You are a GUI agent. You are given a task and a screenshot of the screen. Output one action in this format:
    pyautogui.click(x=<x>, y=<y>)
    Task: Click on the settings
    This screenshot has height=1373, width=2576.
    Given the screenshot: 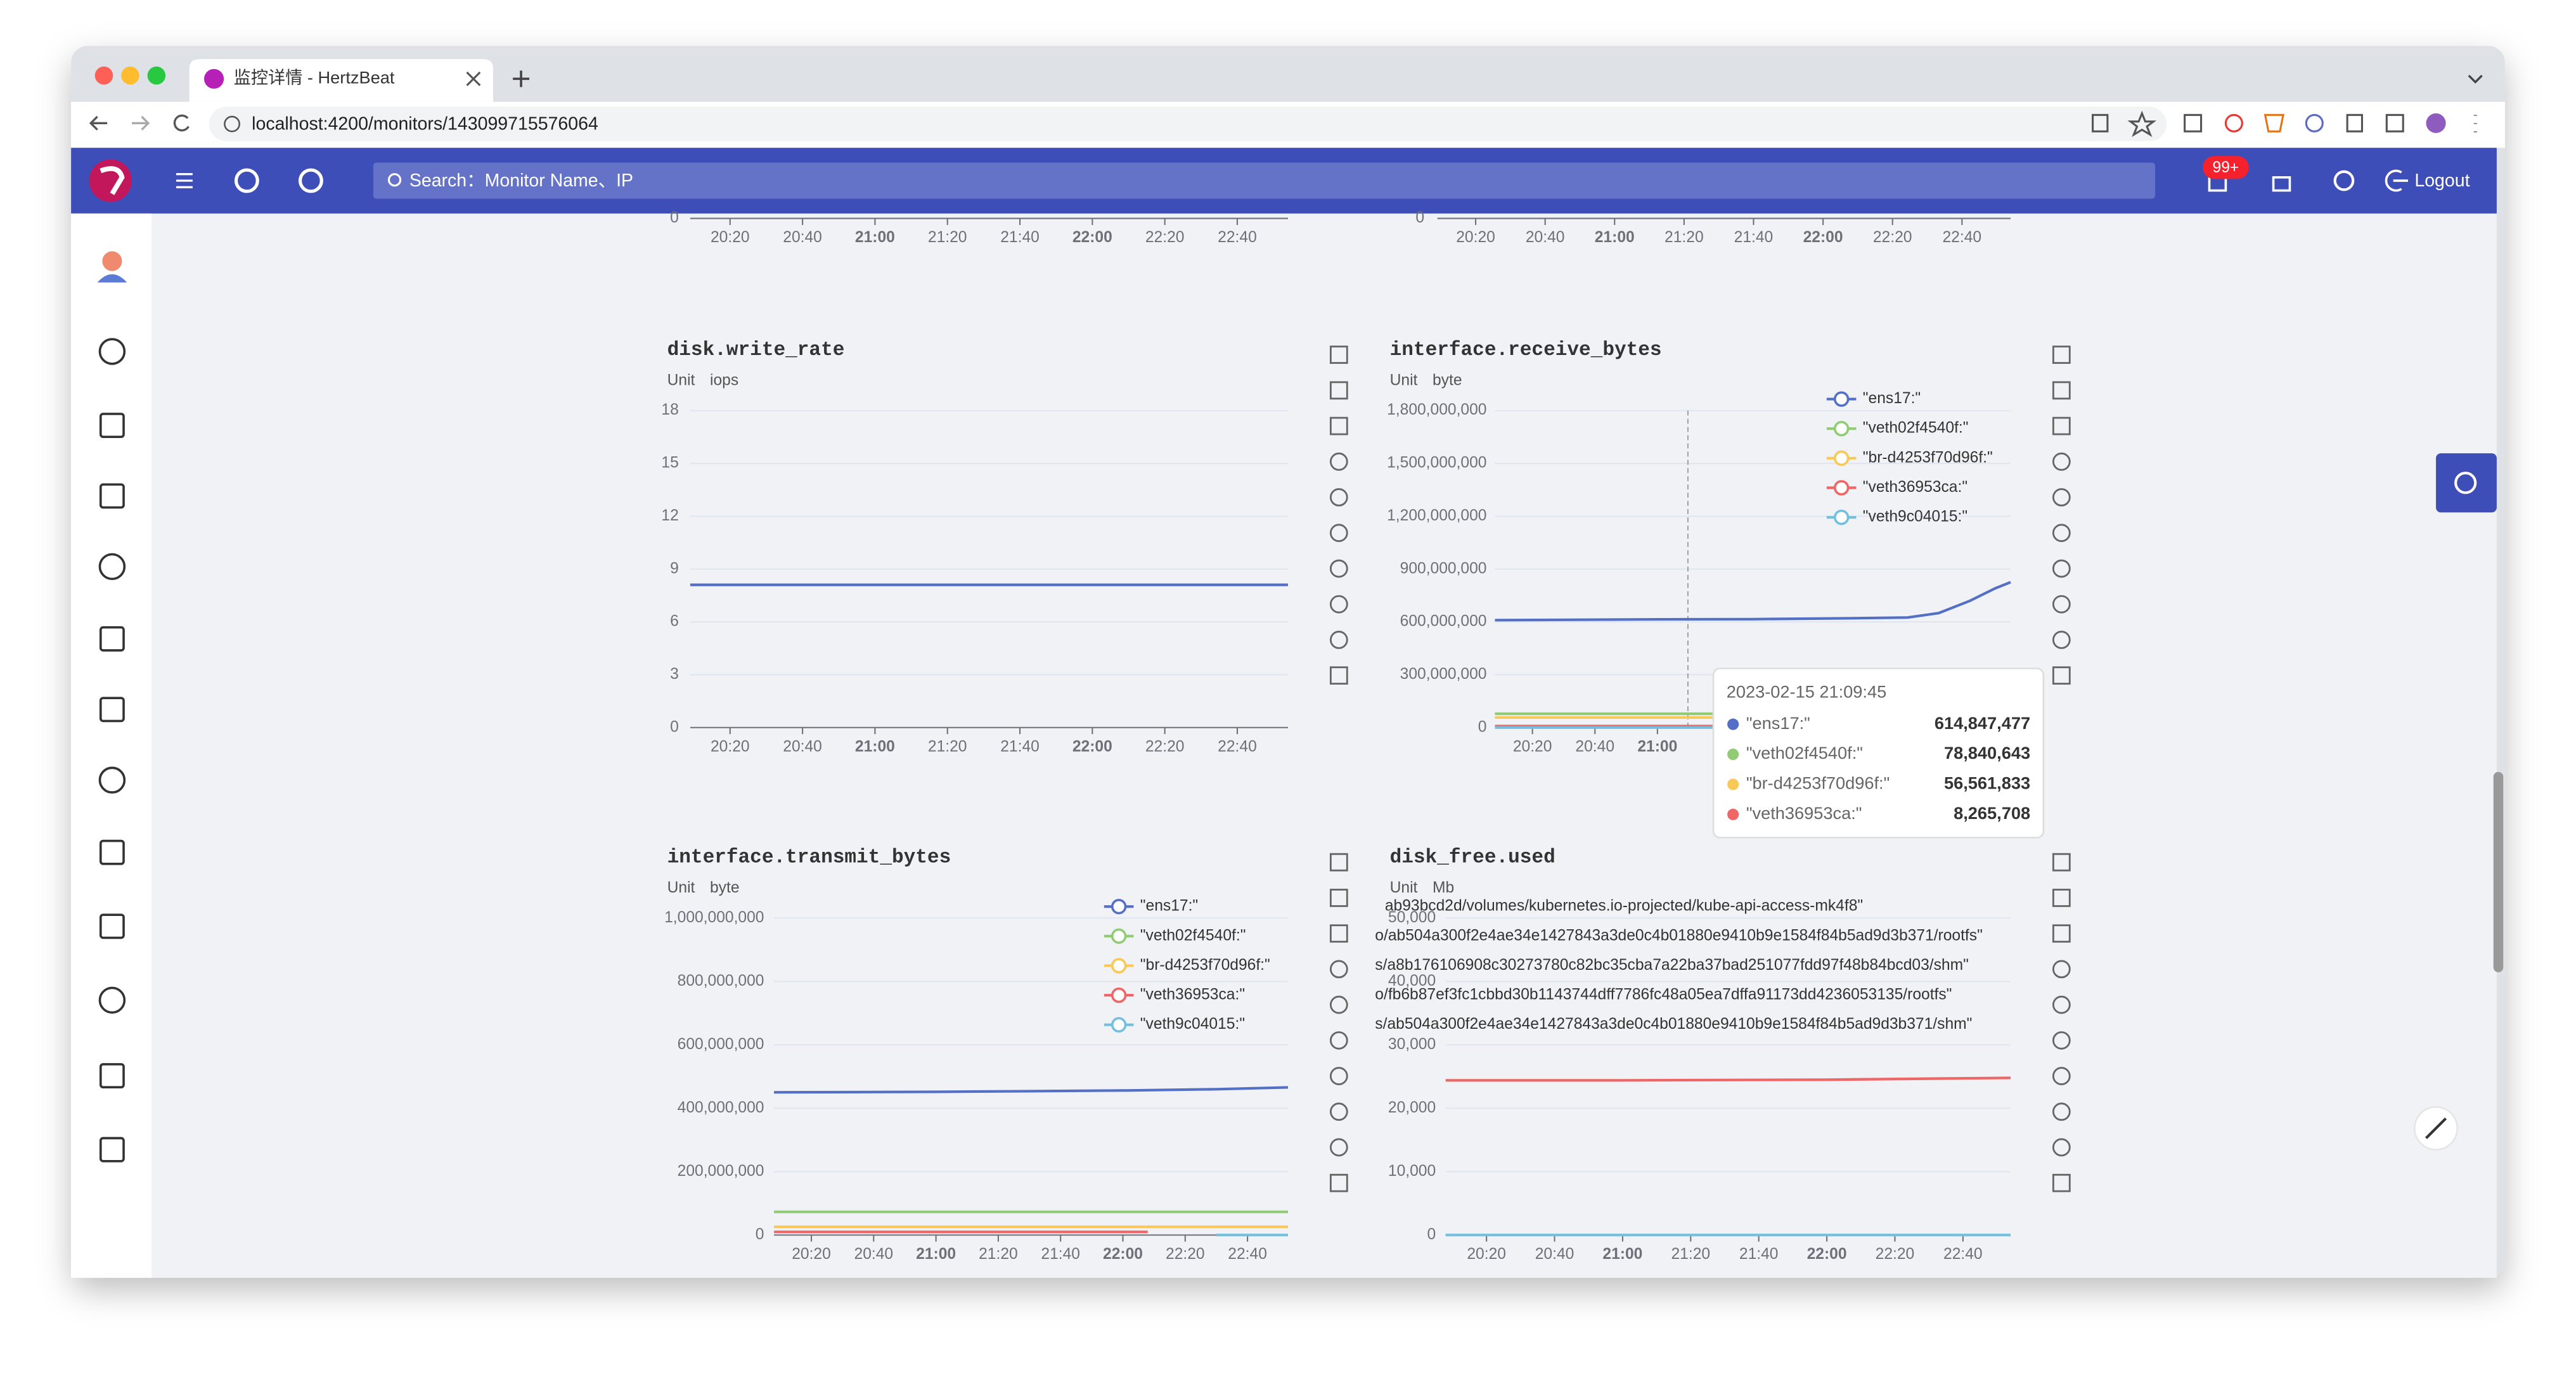 What is the action you would take?
    pyautogui.click(x=2344, y=180)
    